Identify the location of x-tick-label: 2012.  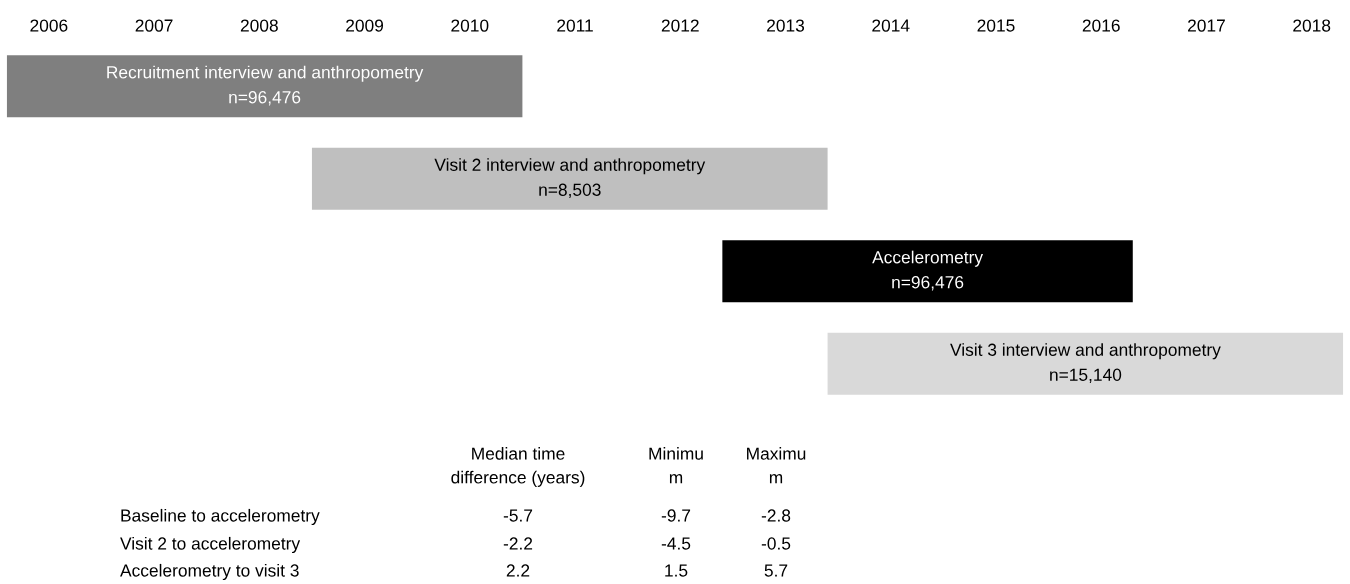
(680, 25).